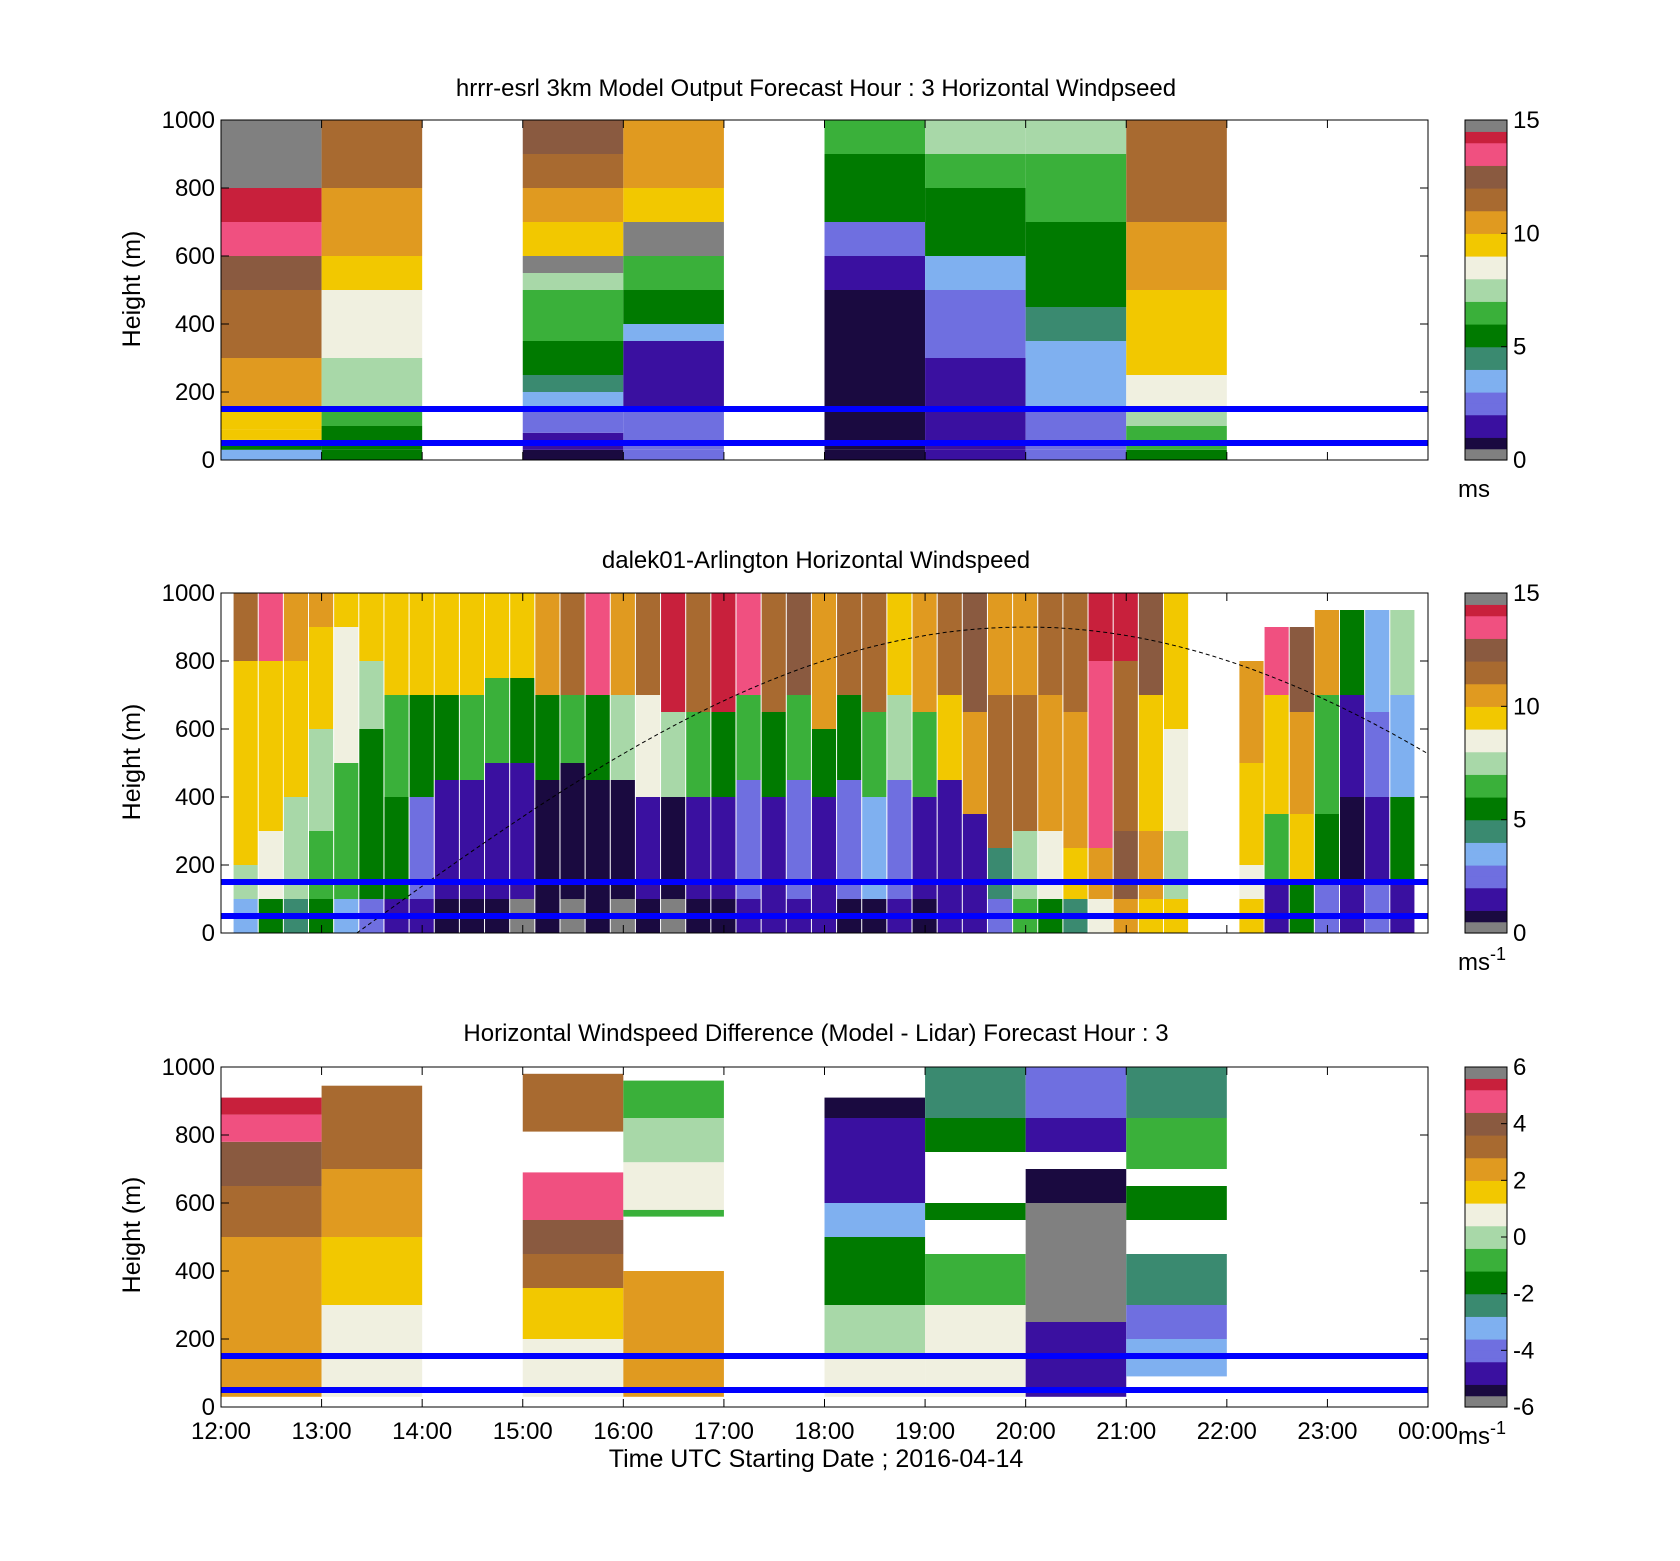 The image size is (1680, 1561). Describe the element at coordinates (195, 256) in the screenshot. I see `y-tick-label: 600` at that location.